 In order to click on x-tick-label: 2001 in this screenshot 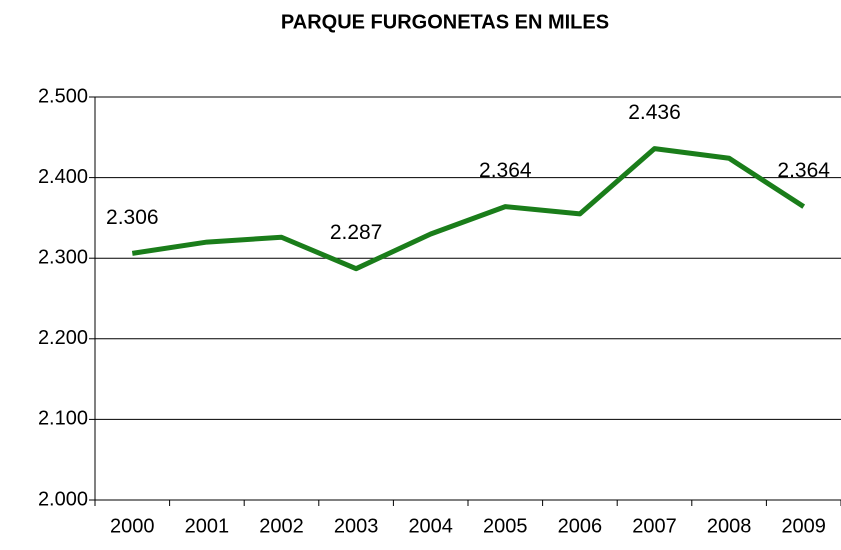, I will do `click(207, 526)`.